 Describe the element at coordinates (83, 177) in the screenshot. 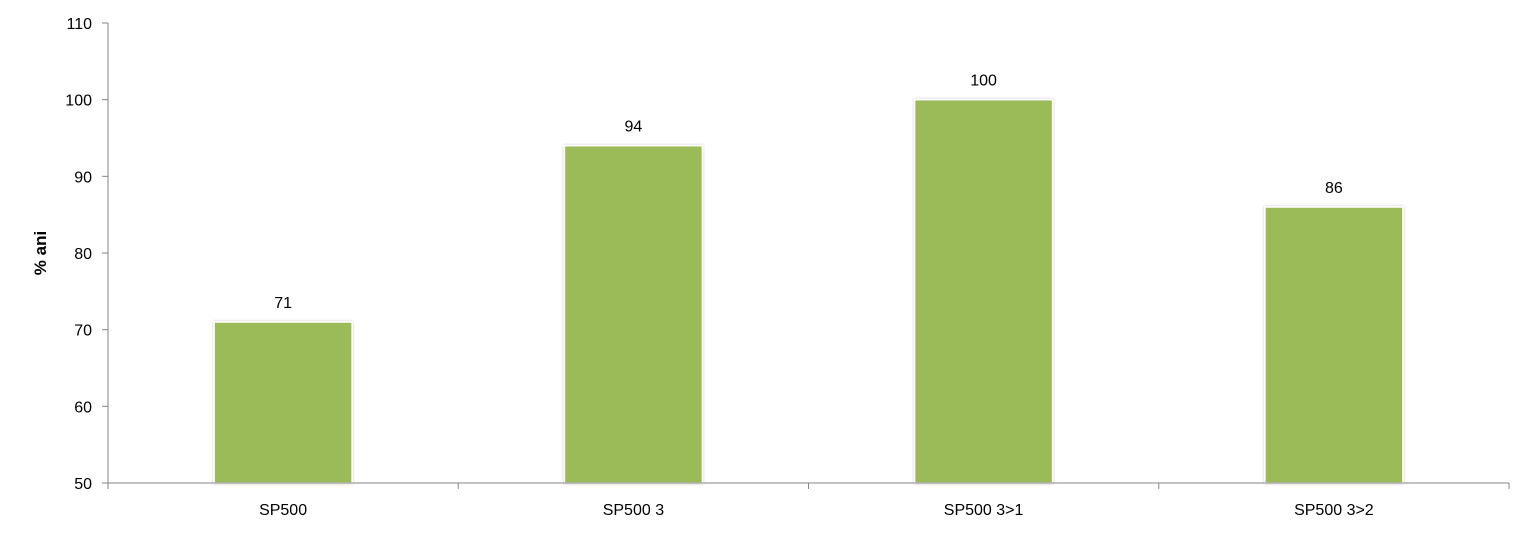

I see `y-tick-label-4: 90` at that location.